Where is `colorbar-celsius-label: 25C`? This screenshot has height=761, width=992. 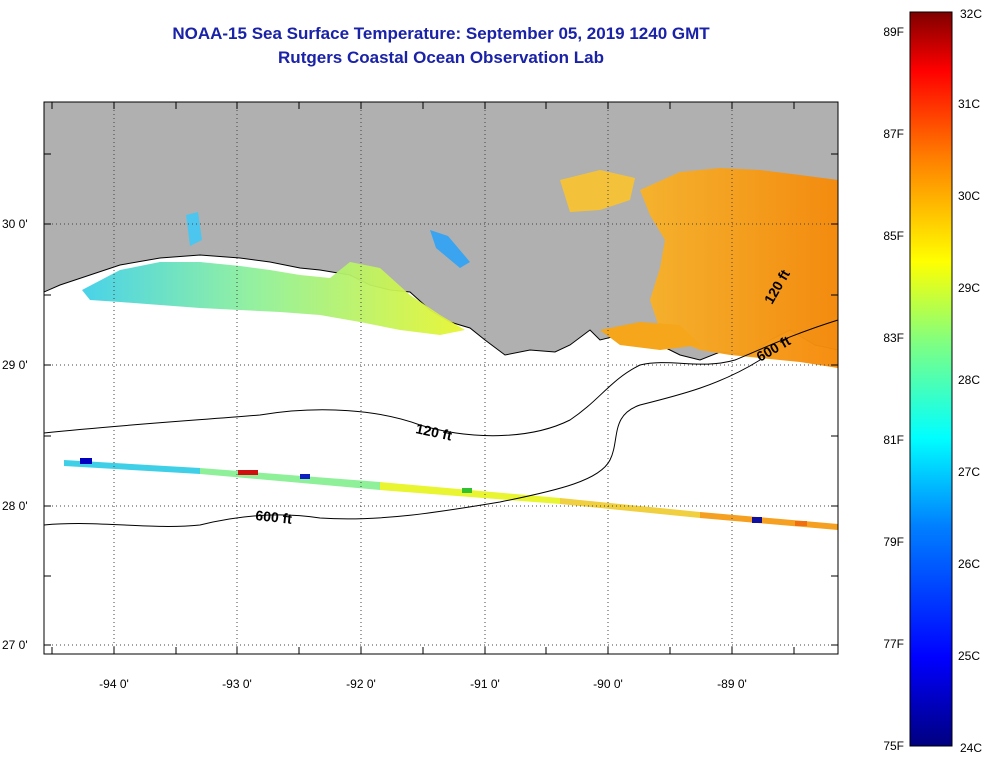
colorbar-celsius-label: 25C is located at coordinates (969, 656).